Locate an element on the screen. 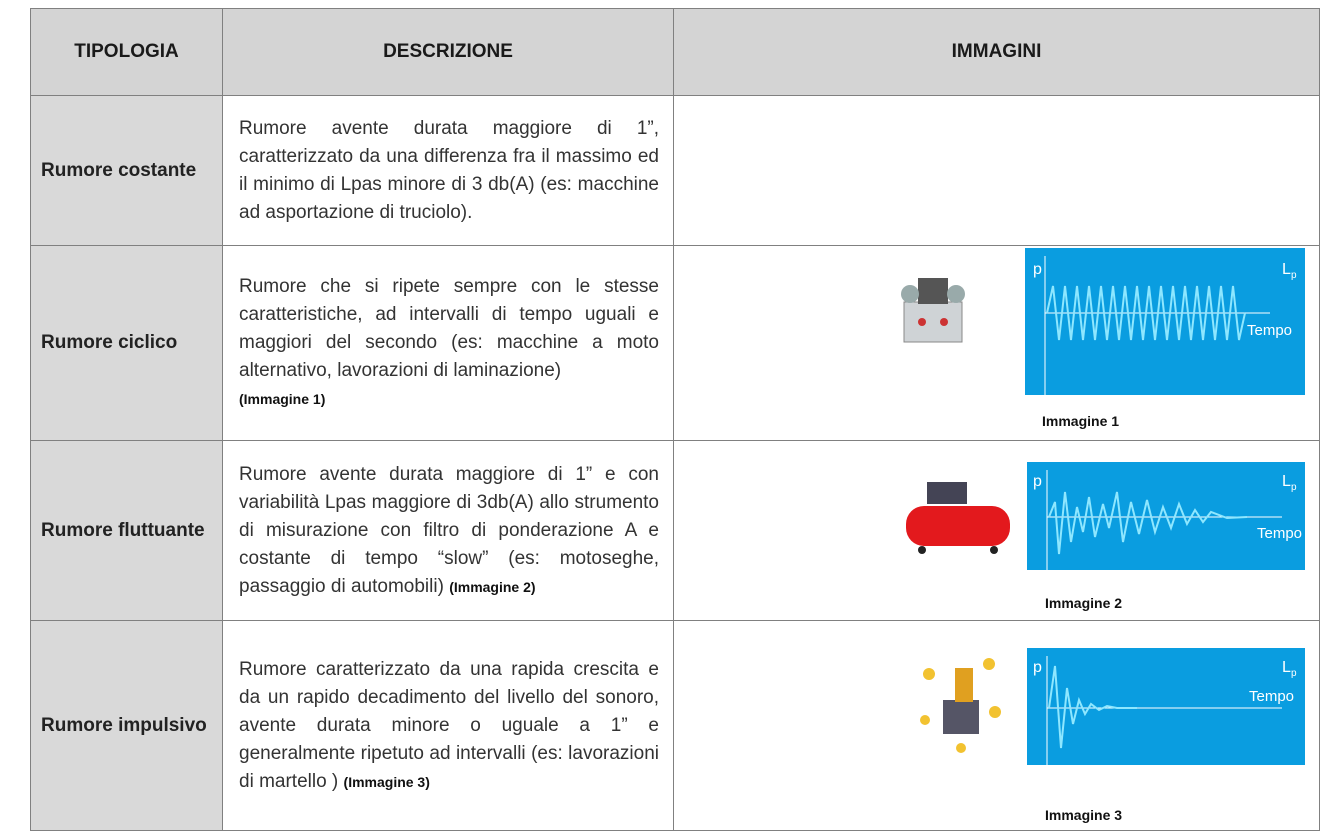 The height and width of the screenshot is (831, 1321). type-cell: Rumore impulsivo is located at coordinates (126, 725).